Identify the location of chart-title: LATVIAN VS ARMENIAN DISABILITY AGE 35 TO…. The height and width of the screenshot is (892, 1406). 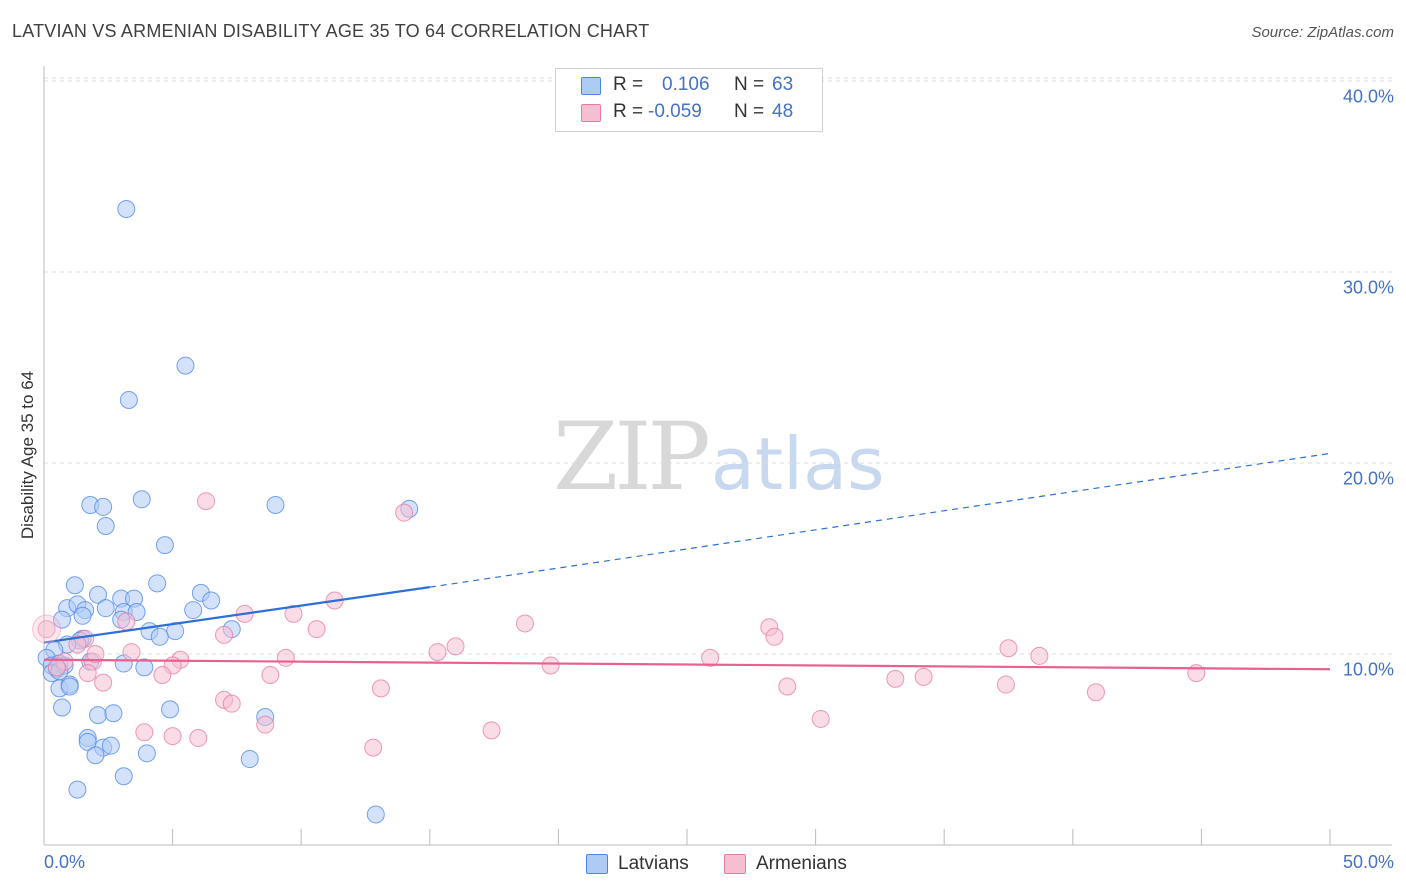
(331, 31).